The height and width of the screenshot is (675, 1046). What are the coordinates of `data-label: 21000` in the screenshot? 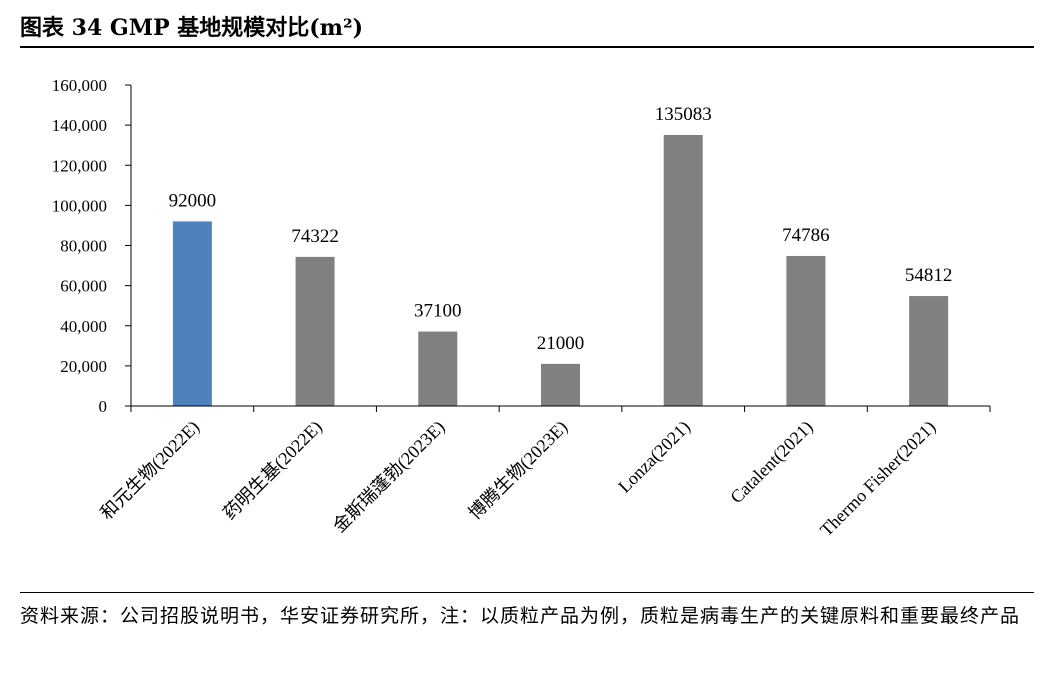 It's located at (561, 343).